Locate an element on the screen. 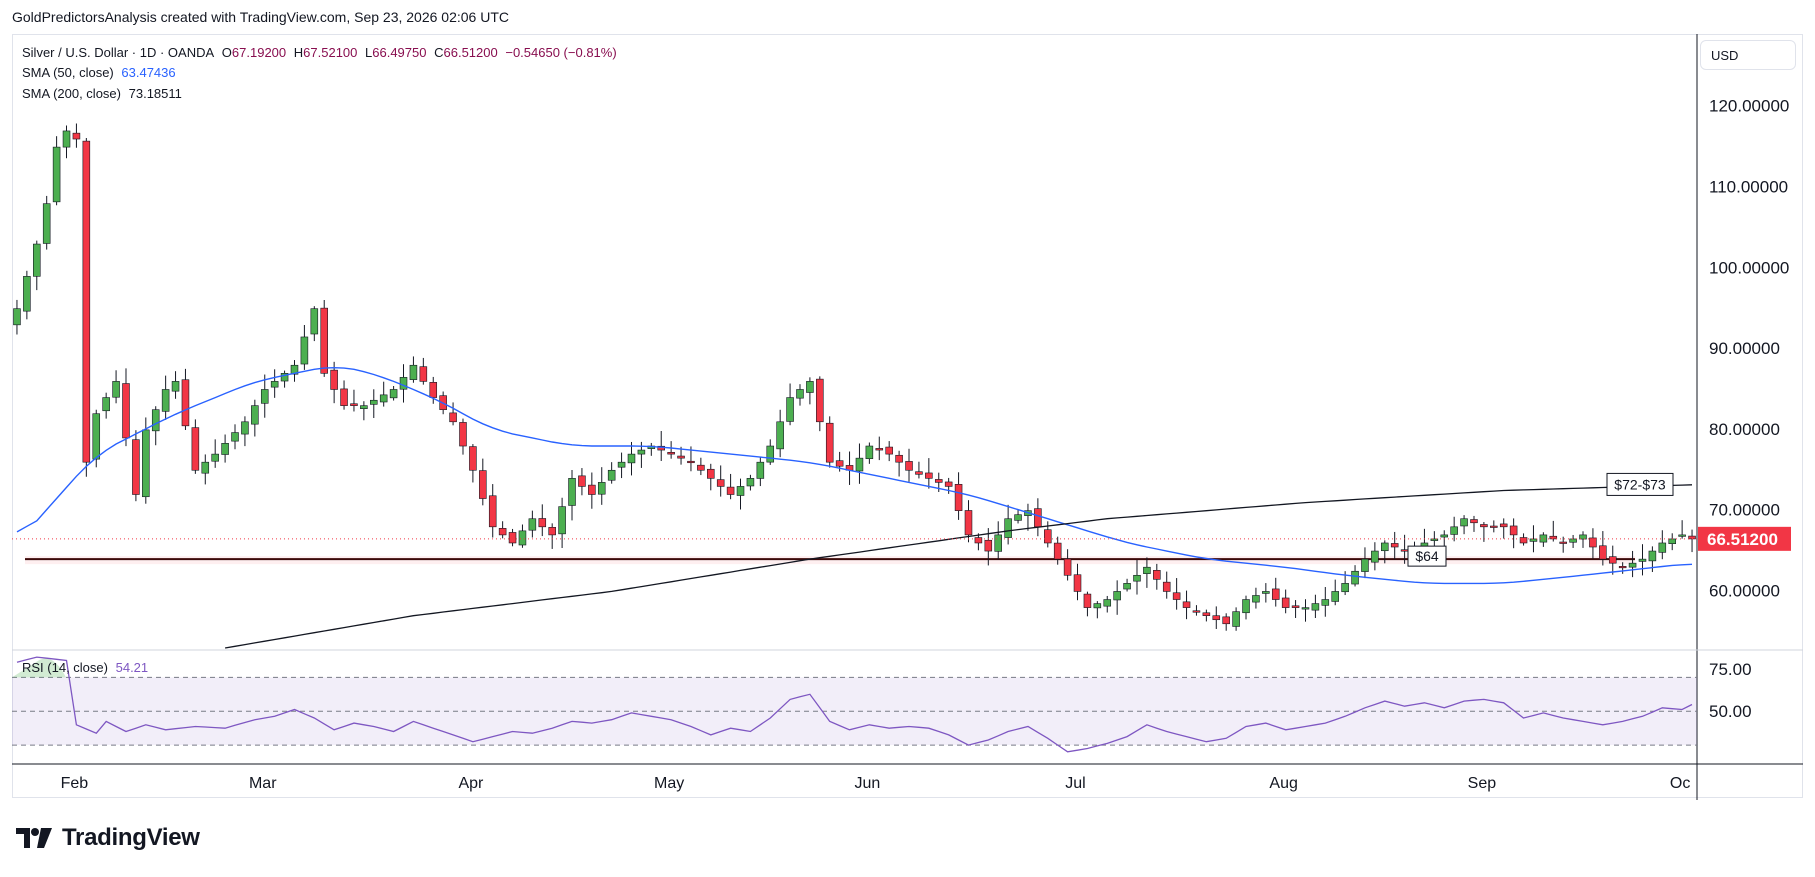  annotation-label-resistance: $72-$73 is located at coordinates (1640, 484).